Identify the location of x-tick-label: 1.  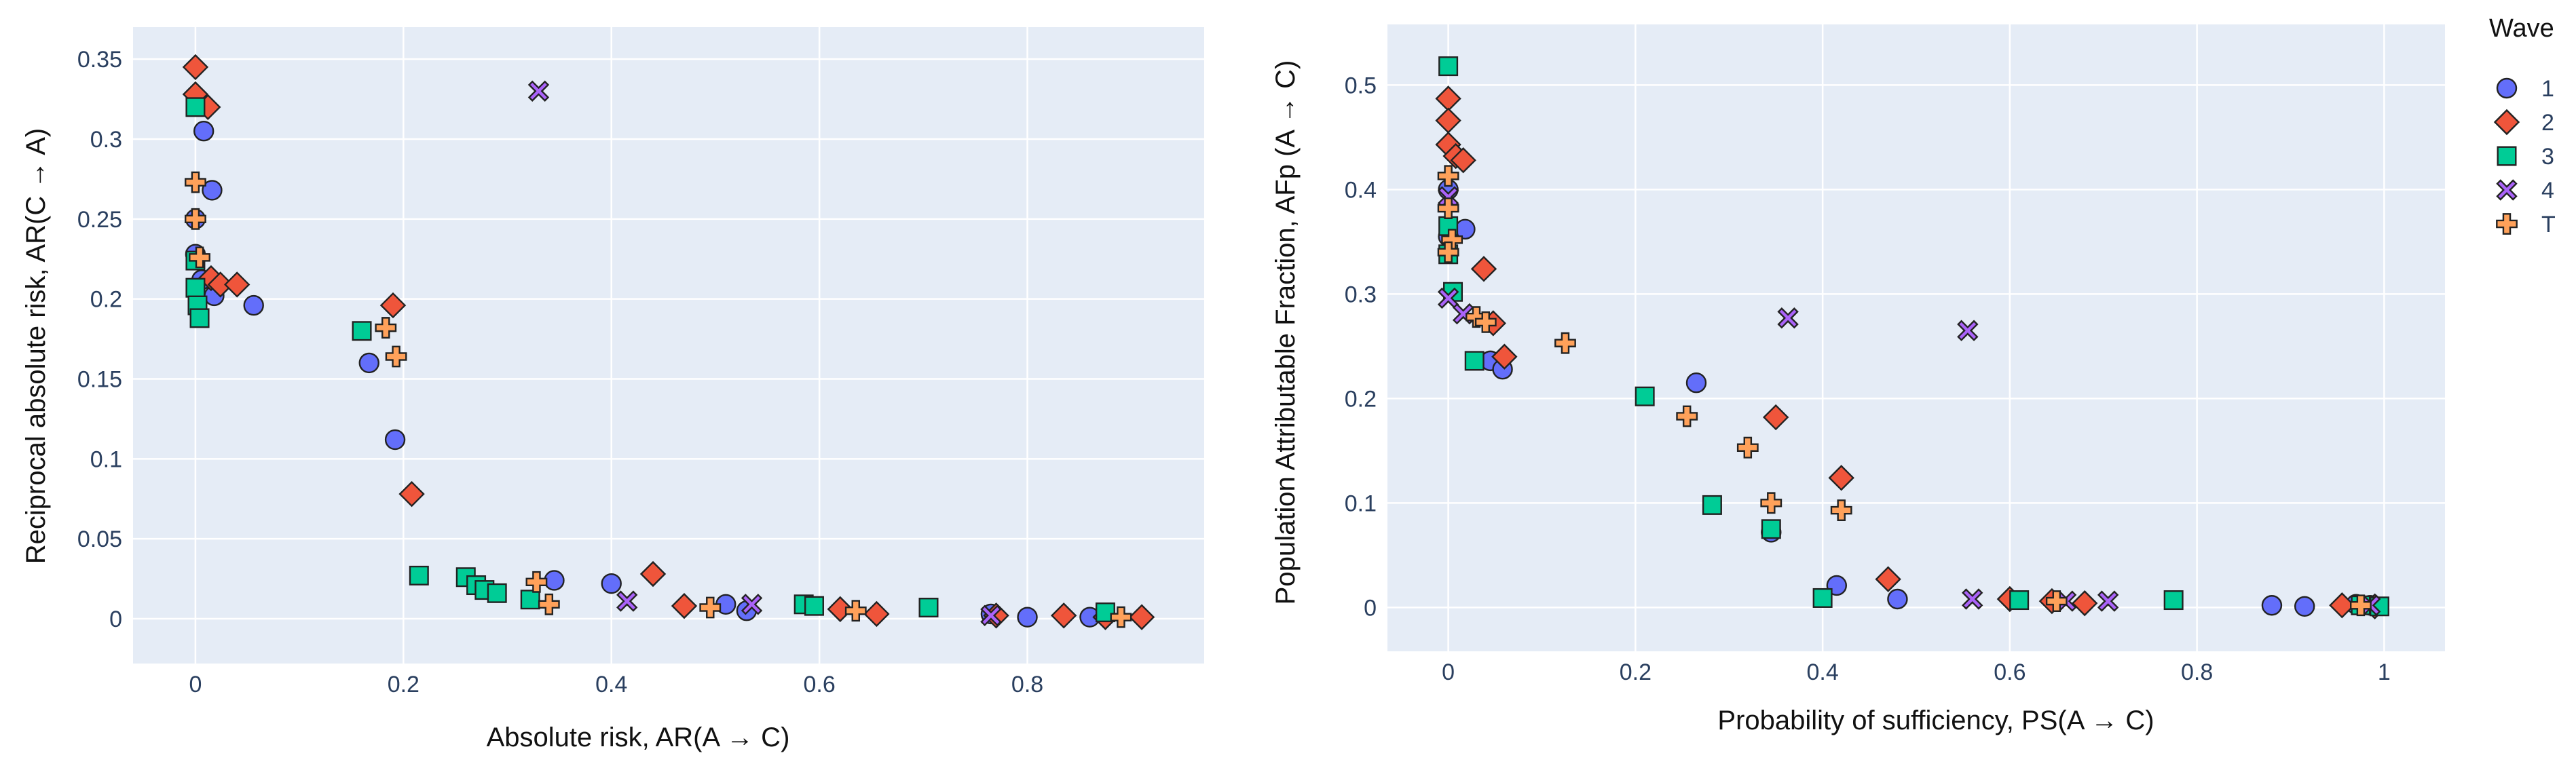
(2385, 672).